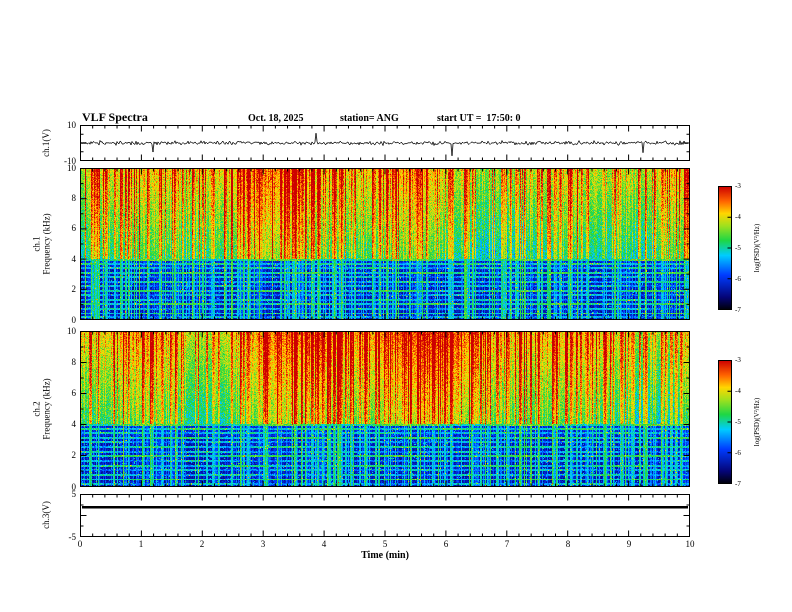  What do you see at coordinates (70, 160) in the screenshot?
I see `ch1v-ytick-label: -10` at bounding box center [70, 160].